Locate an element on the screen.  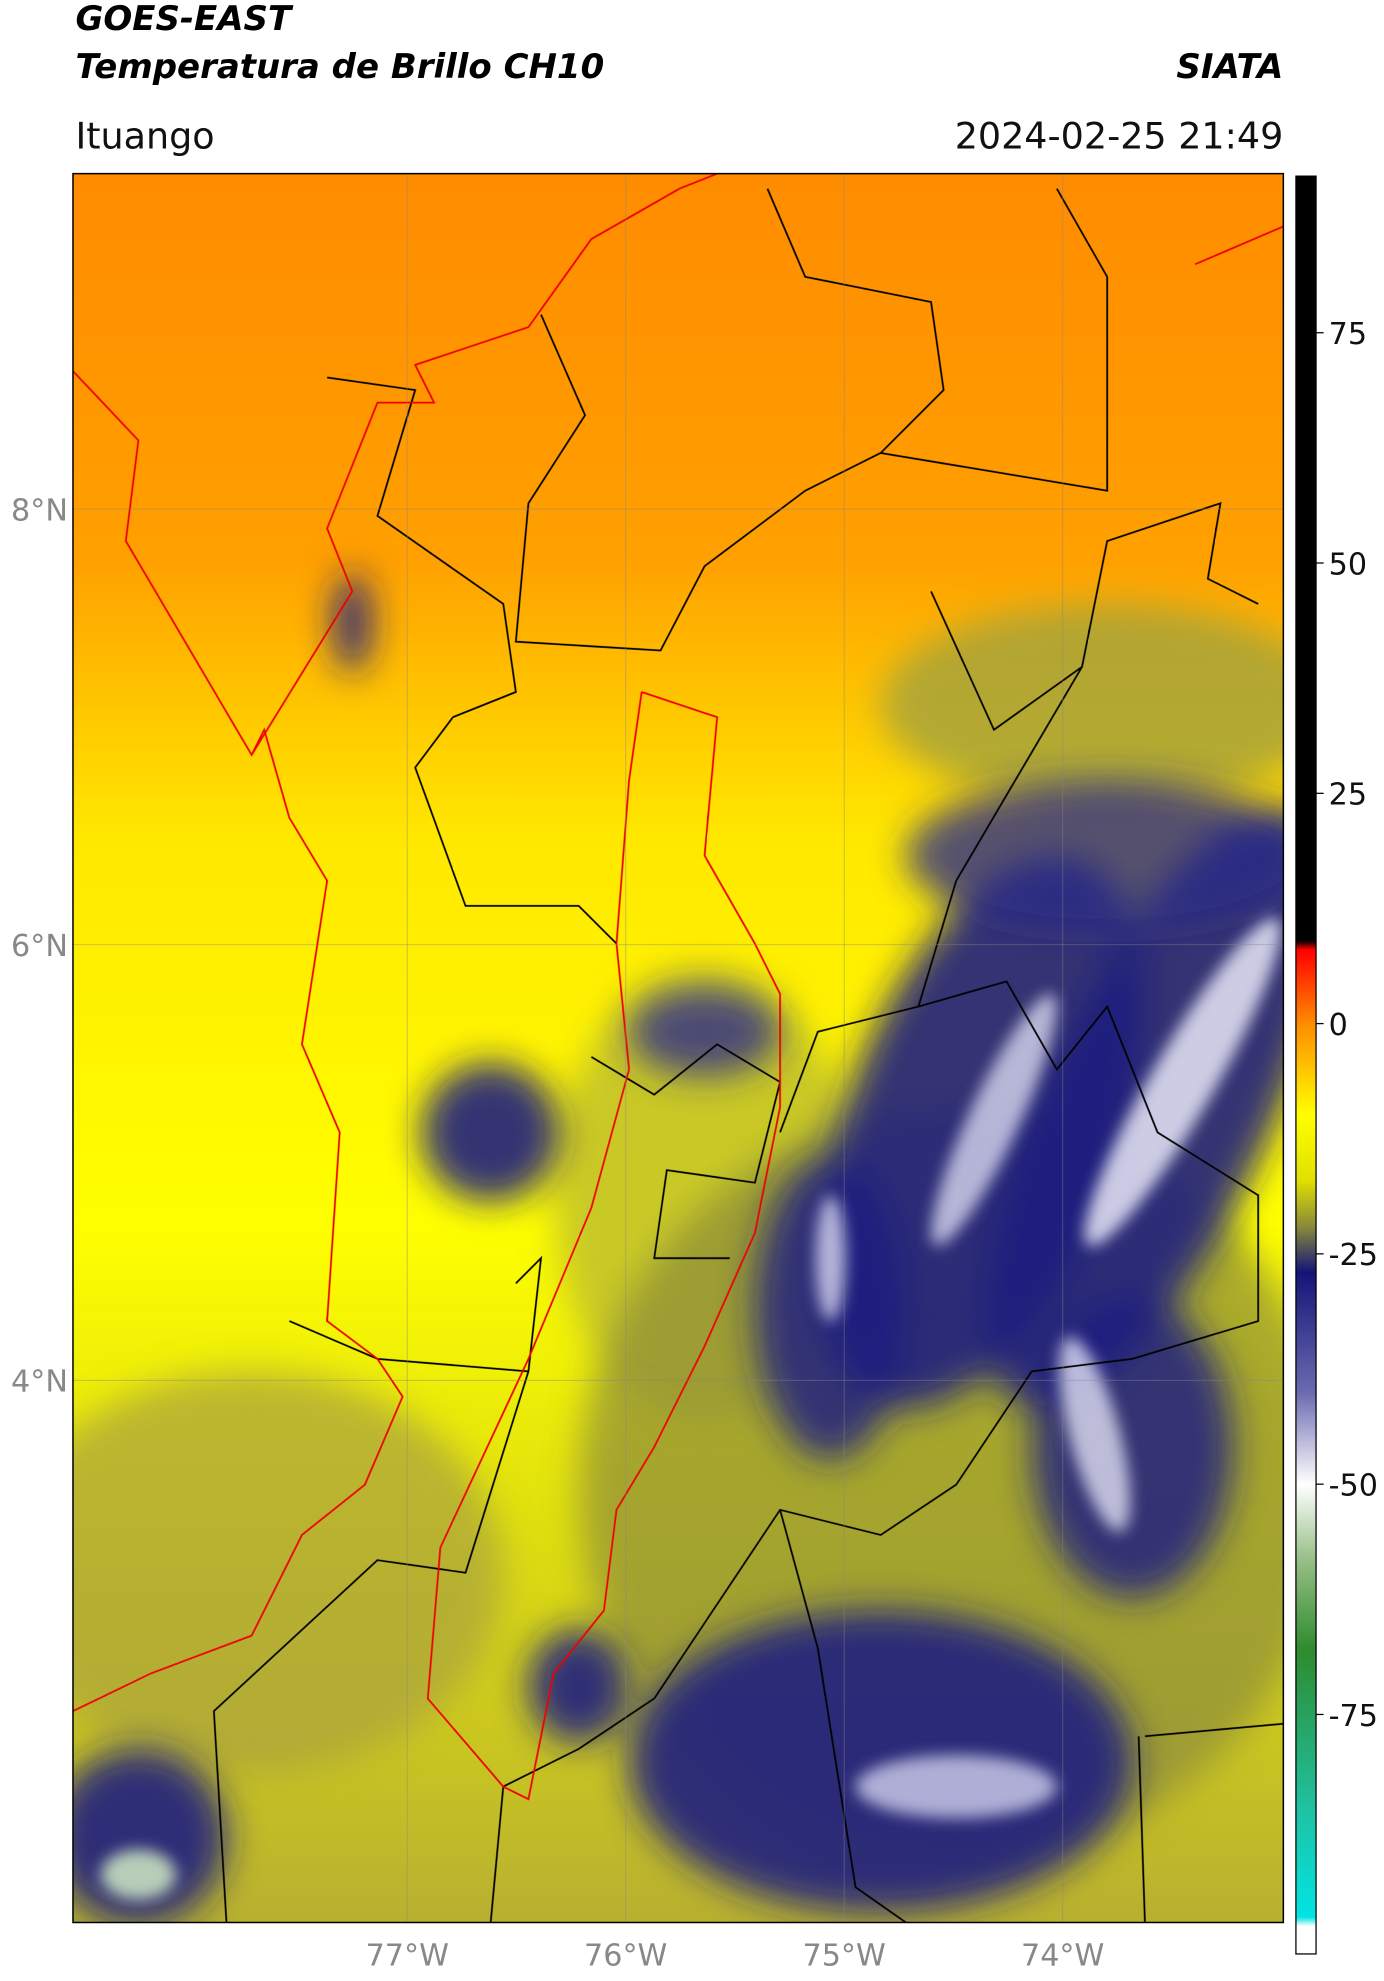
colorbar: -75 -50 -25 0 25 50 75 is located at coordinates (1336, 1065).